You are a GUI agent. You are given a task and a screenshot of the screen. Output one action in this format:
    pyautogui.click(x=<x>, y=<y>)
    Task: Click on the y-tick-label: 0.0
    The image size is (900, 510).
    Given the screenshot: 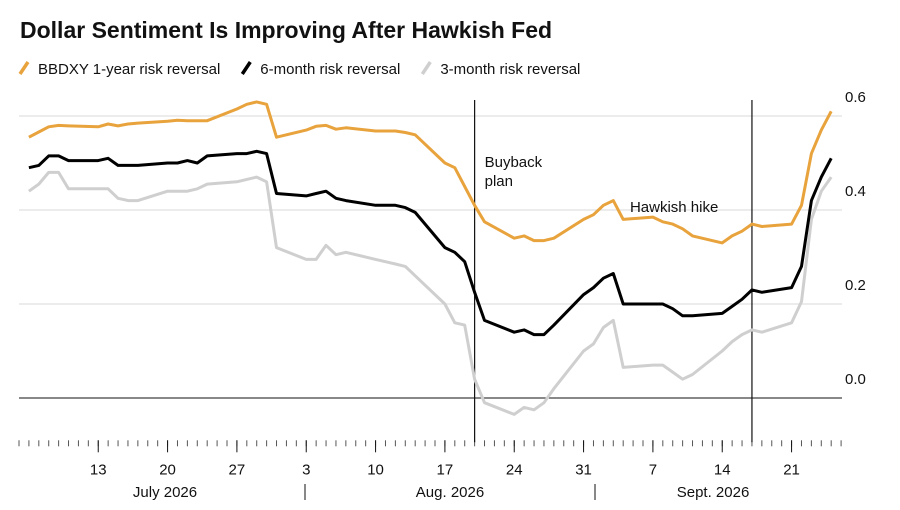 What is the action you would take?
    pyautogui.click(x=855, y=379)
    